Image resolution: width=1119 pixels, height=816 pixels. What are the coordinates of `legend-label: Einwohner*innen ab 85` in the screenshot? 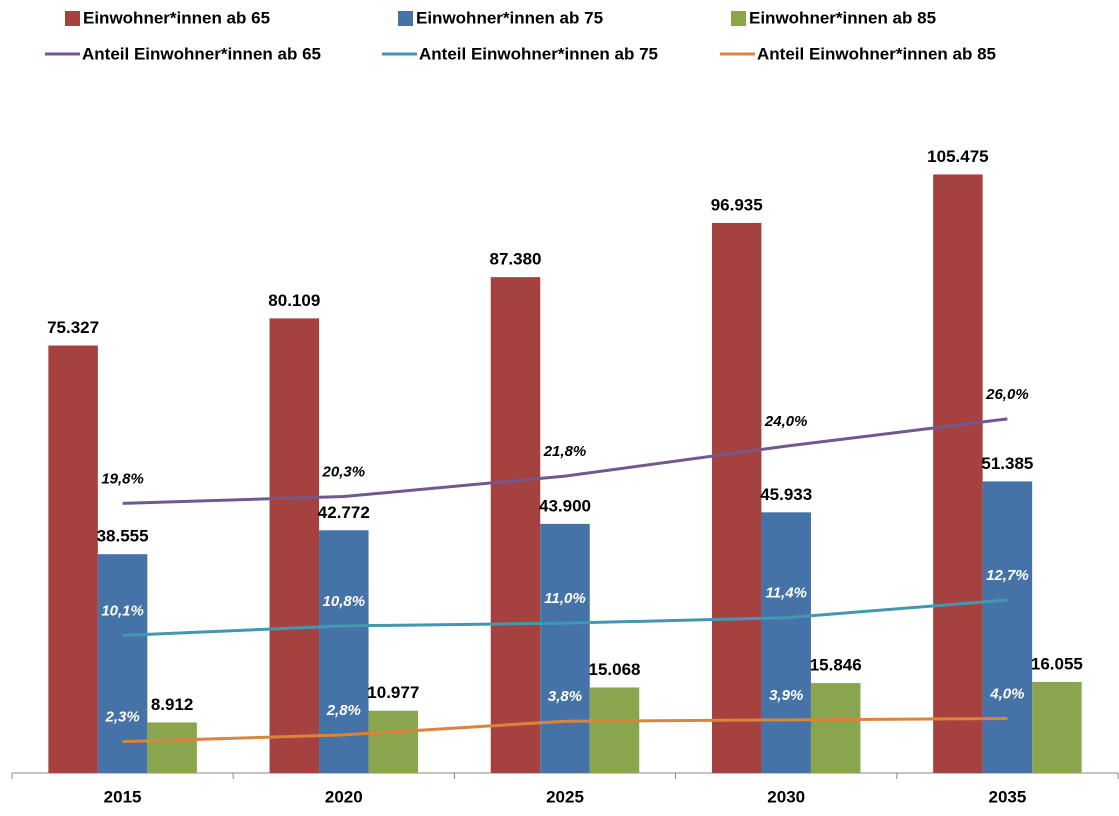 It's located at (842, 17).